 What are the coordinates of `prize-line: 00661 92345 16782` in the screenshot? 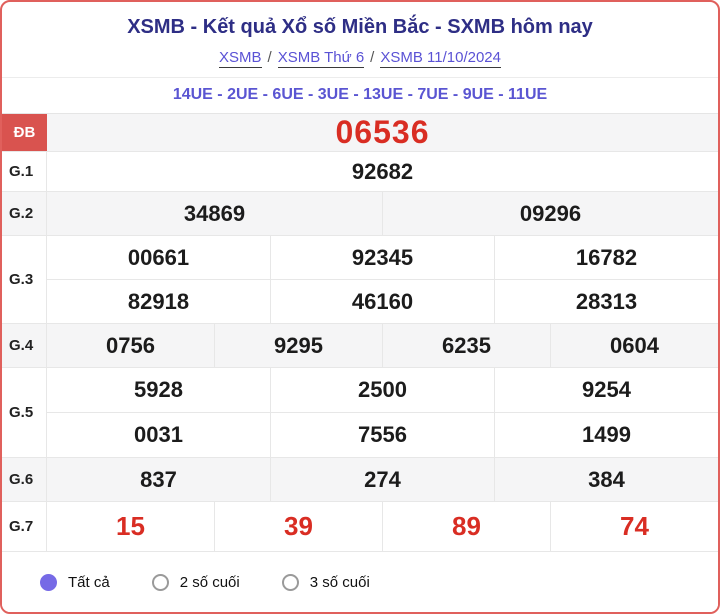 It's located at (382, 258).